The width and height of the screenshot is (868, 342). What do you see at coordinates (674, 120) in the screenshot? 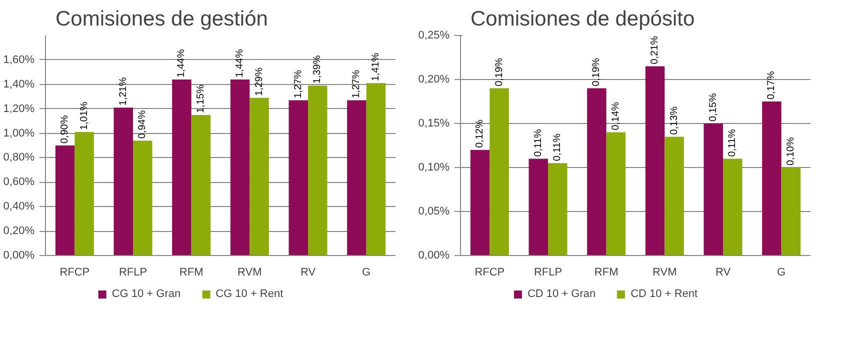
I see `data-label: 0,13%` at bounding box center [674, 120].